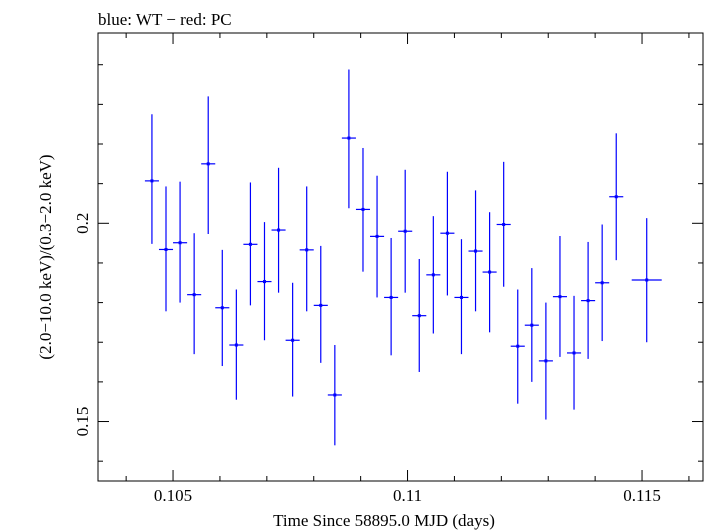 This screenshot has width=705, height=532. Describe the element at coordinates (407, 495) in the screenshot. I see `x-tick-label: 0.11` at that location.